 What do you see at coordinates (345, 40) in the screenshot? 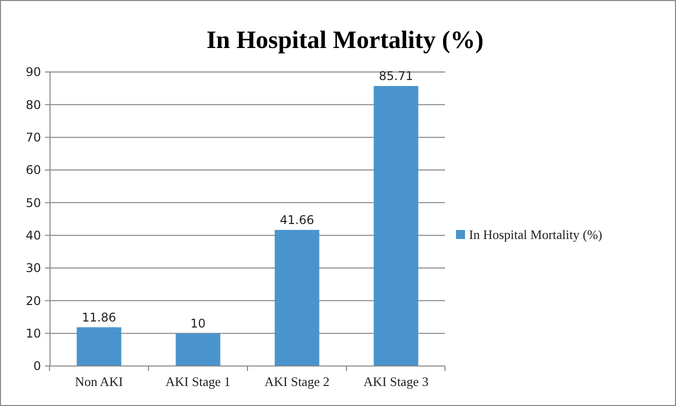
I see `chart-title: In Hospital Mortality (%)` at bounding box center [345, 40].